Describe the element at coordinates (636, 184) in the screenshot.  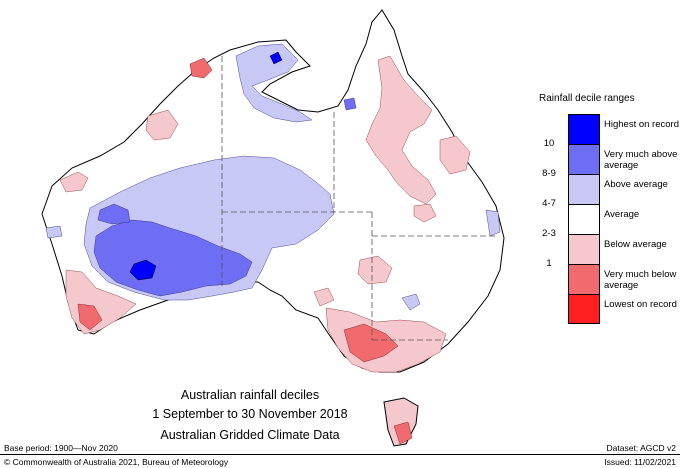
I see `legend-label: Above average` at that location.